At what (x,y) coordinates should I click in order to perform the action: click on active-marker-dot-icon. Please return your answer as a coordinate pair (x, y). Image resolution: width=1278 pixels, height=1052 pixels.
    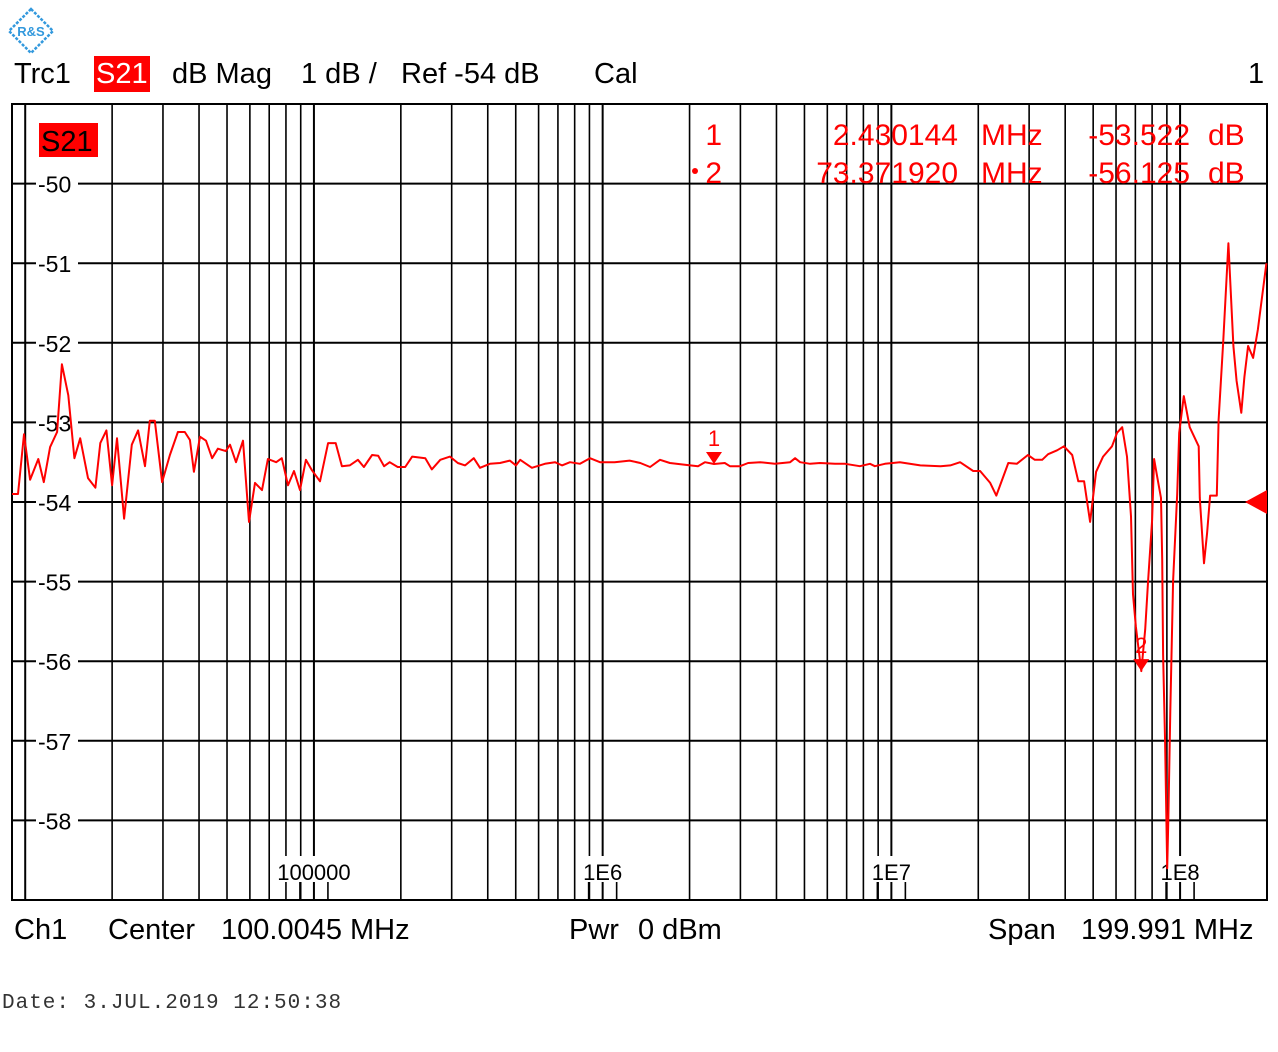
    Looking at the image, I should click on (695, 171).